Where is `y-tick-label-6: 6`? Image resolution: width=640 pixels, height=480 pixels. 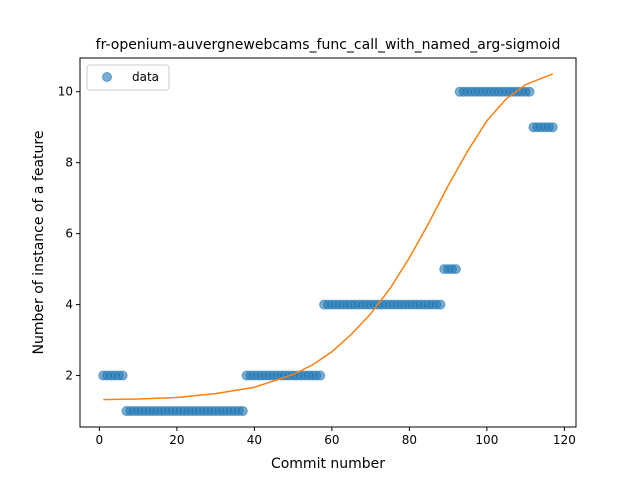 y-tick-label-6: 6 is located at coordinates (69, 234).